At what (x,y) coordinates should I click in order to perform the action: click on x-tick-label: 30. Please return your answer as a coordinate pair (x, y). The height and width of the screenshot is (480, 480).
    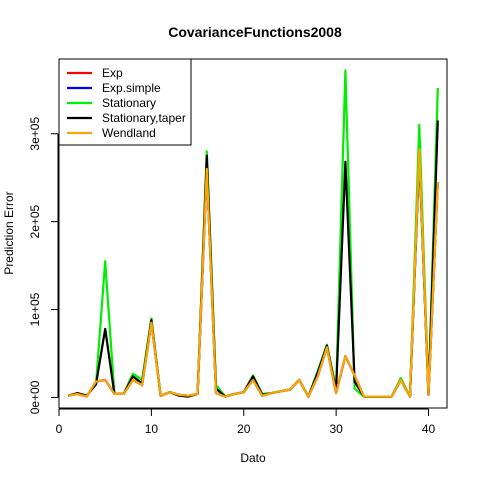
    Looking at the image, I should click on (336, 429).